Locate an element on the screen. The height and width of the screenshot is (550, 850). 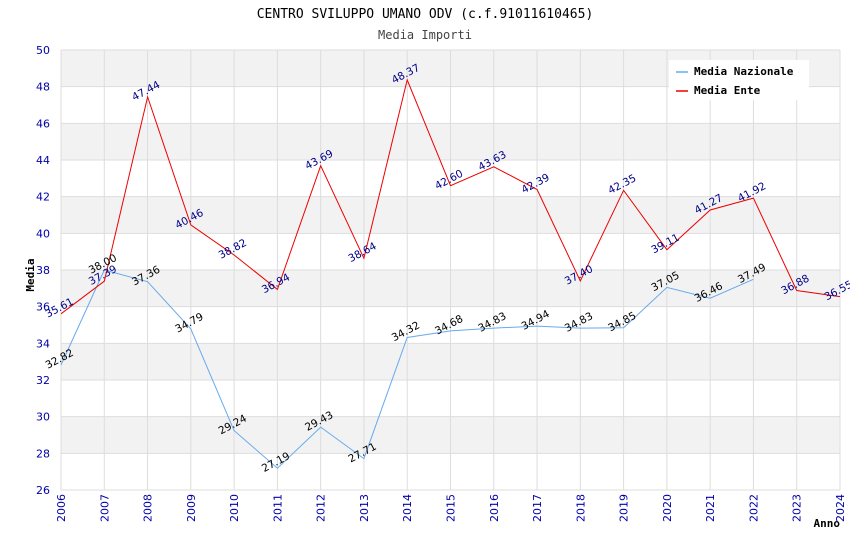
legend-box is located at coordinates (739, 80).